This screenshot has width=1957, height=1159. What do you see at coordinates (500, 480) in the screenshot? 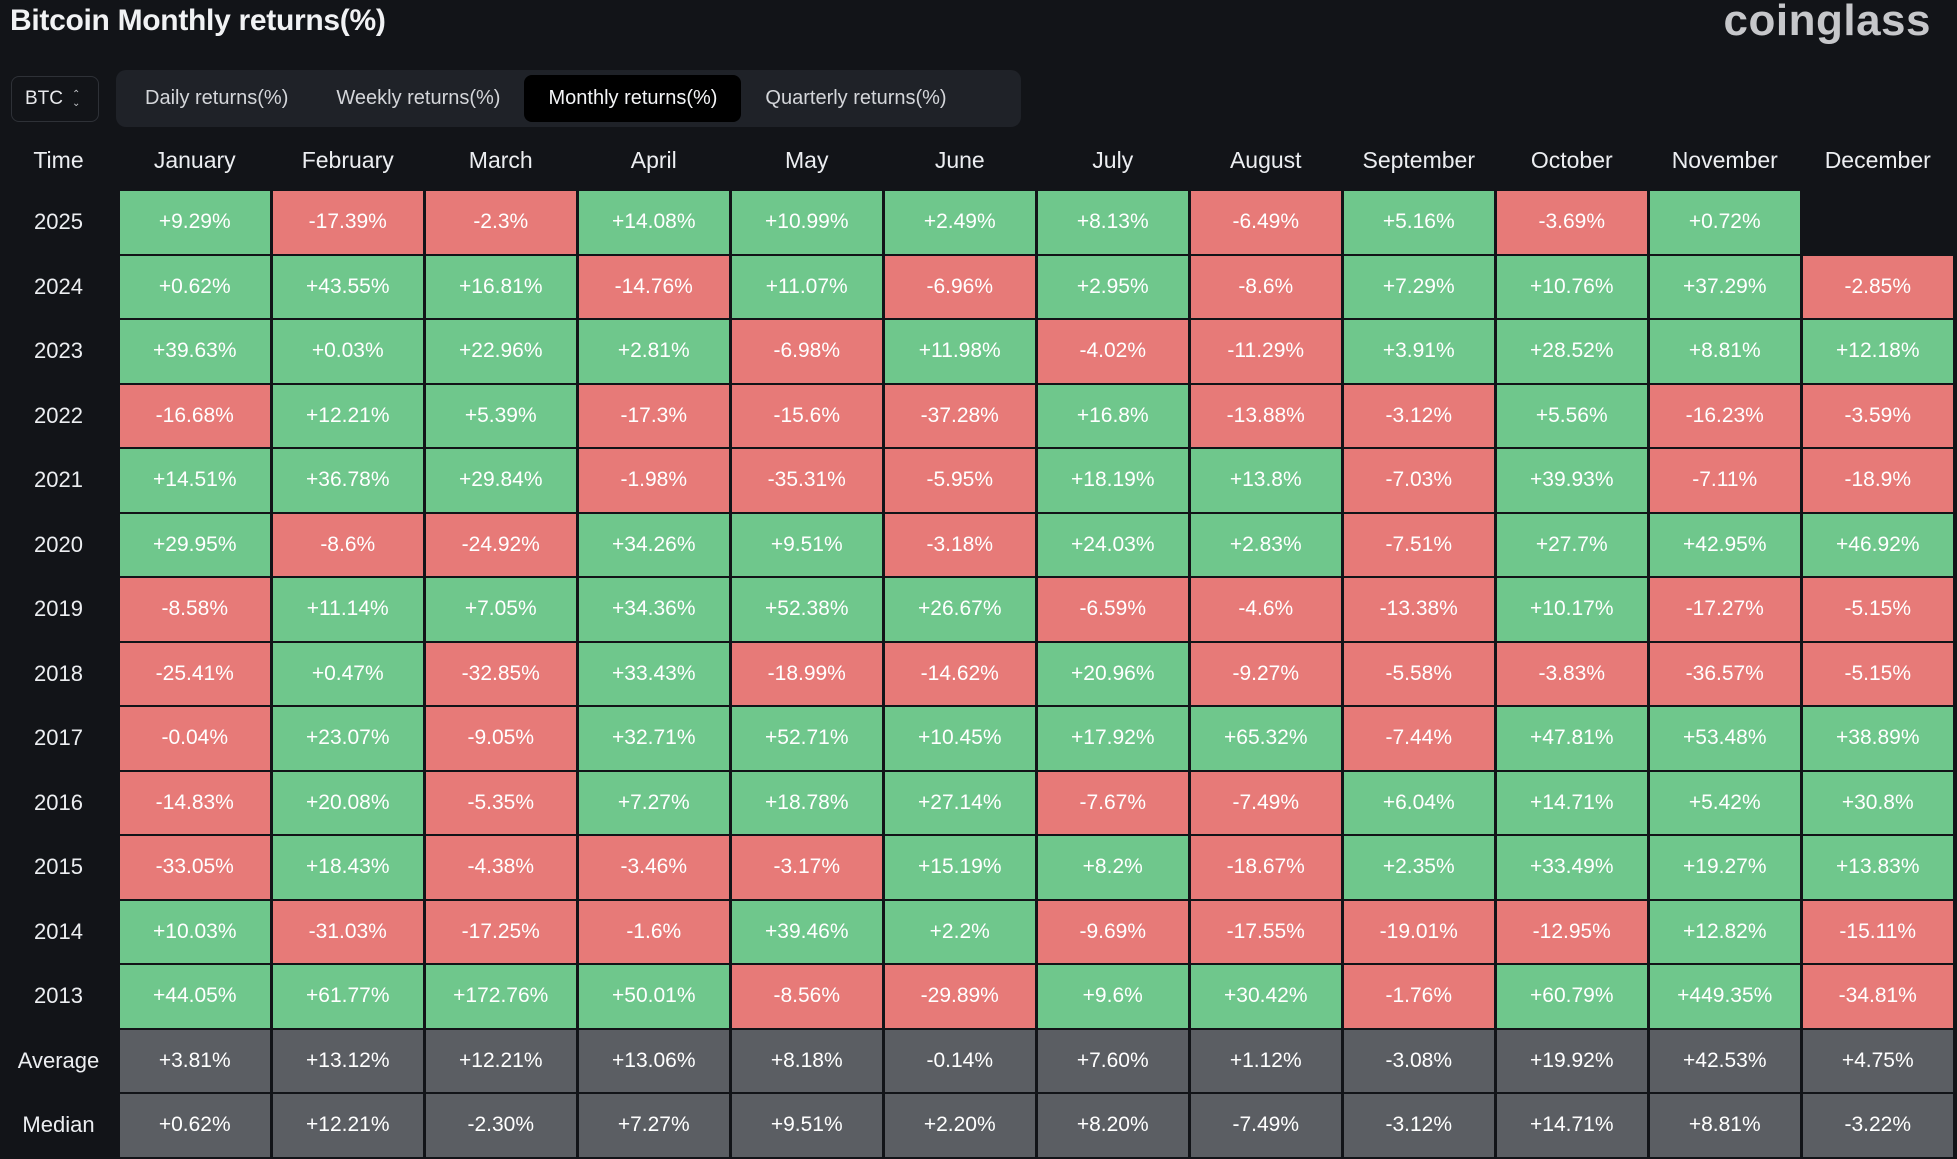
I see `return-cell: +29.84%` at bounding box center [500, 480].